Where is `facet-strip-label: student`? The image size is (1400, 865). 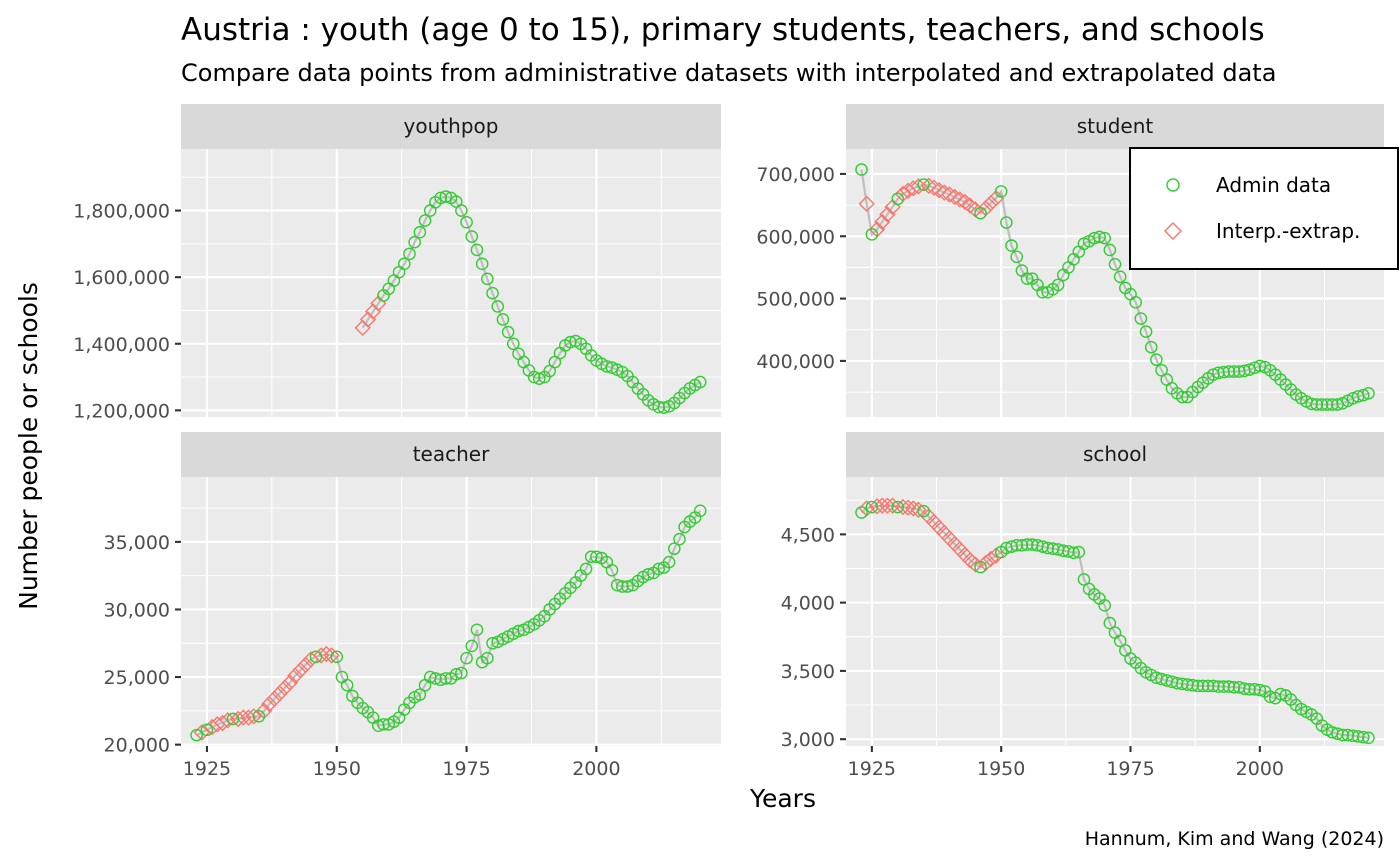 facet-strip-label: student is located at coordinates (1115, 126).